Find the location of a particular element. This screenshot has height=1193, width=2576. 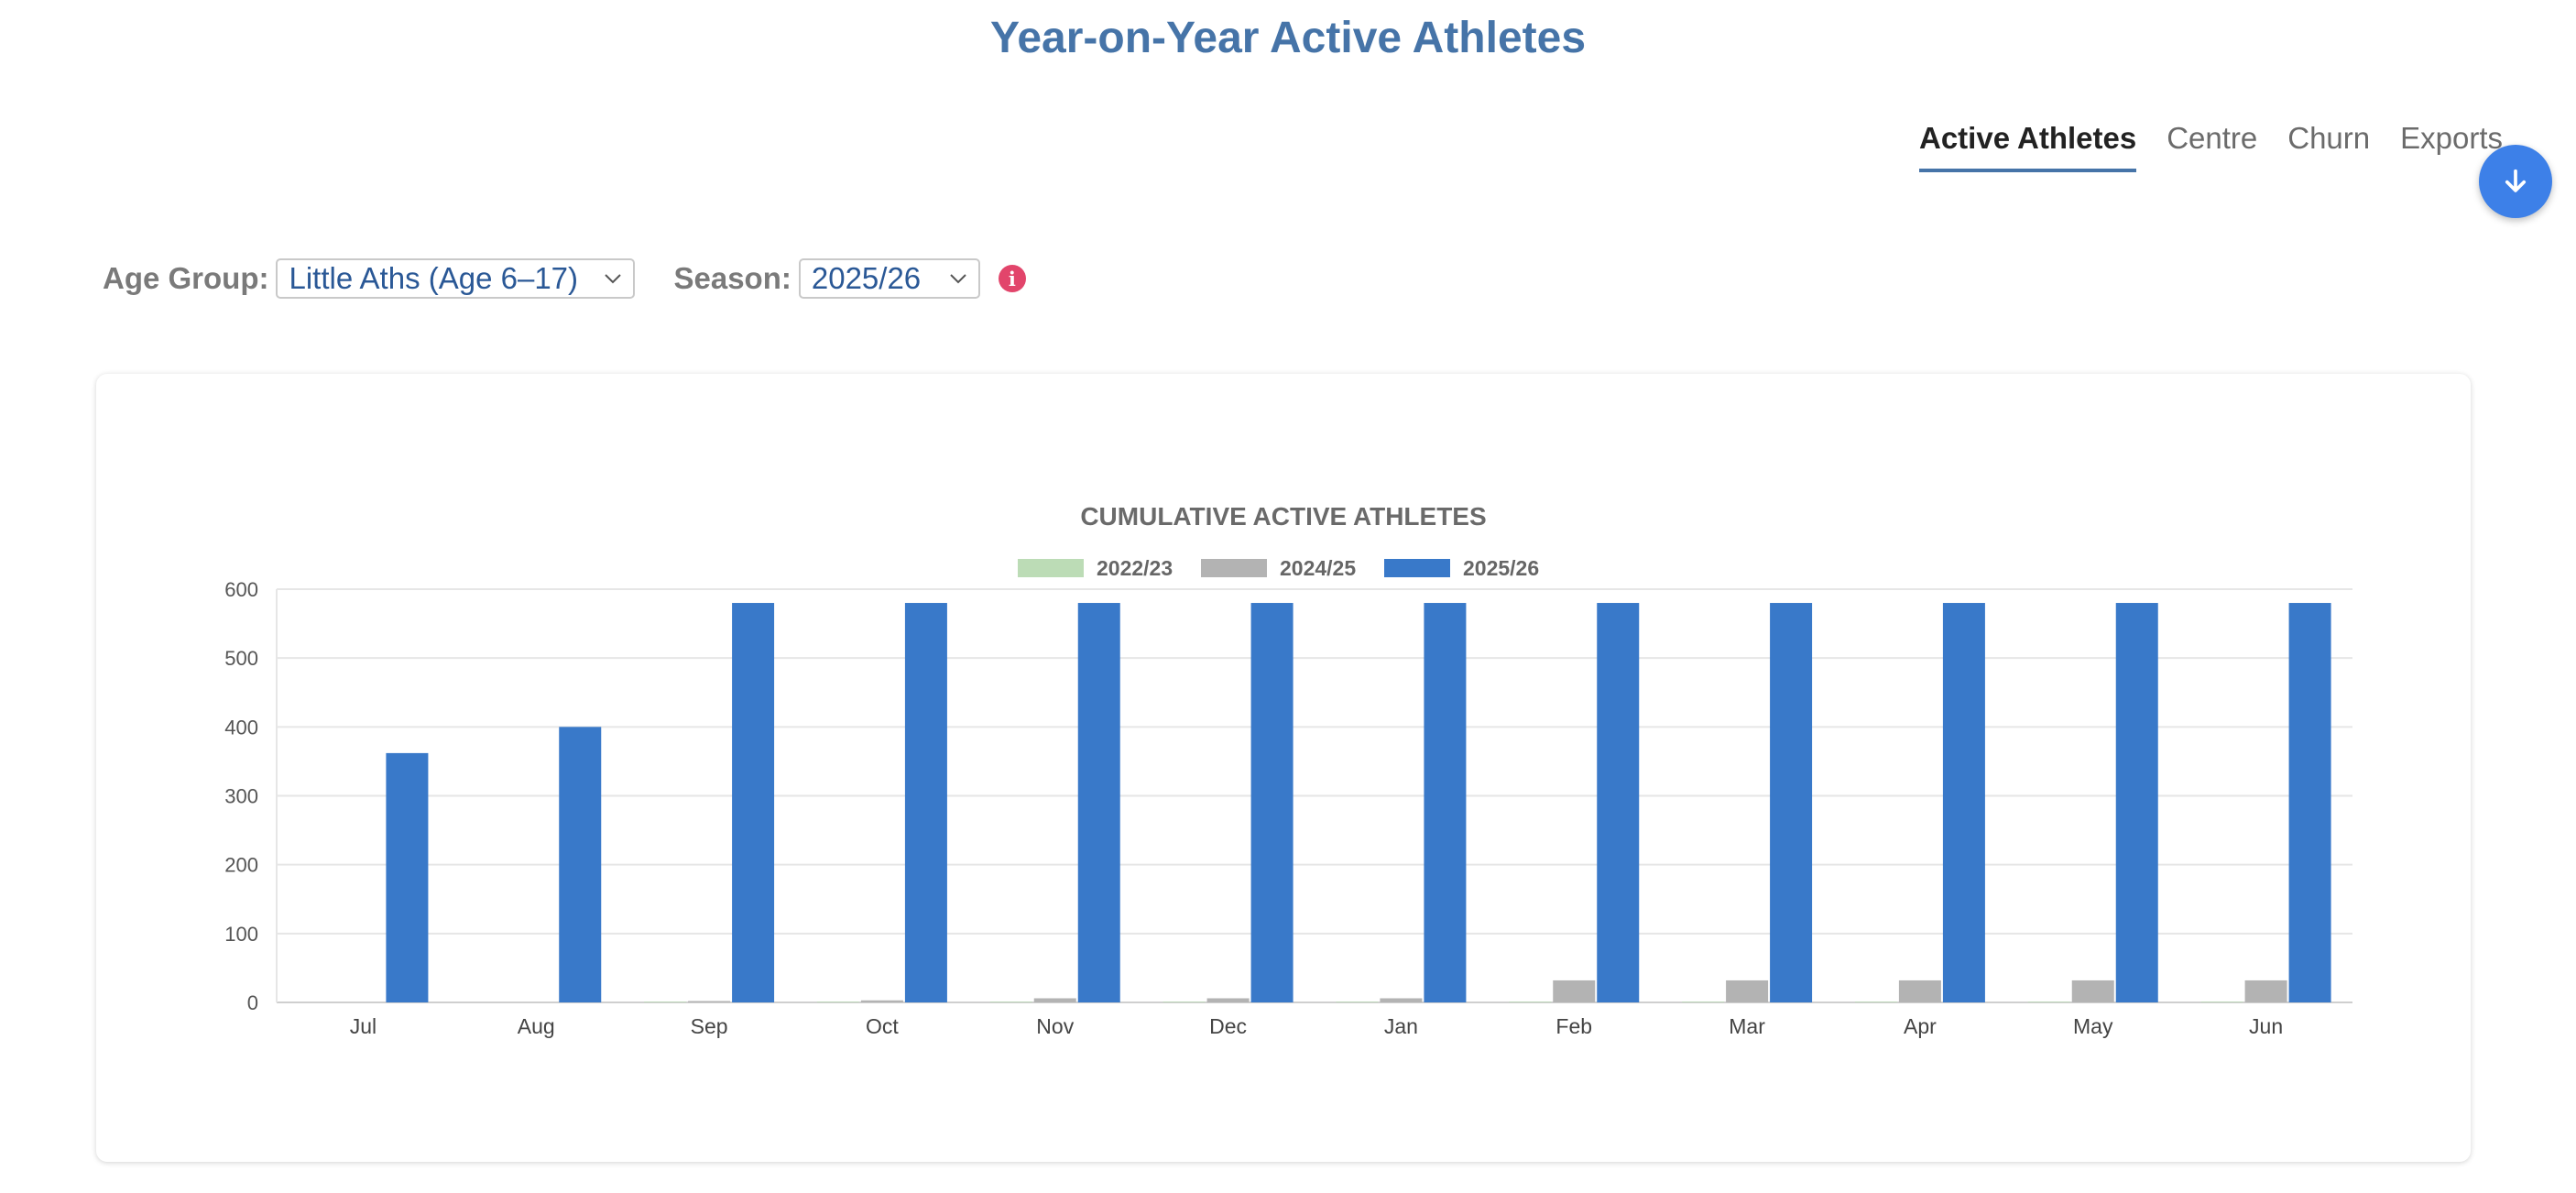

x-tick-label: Feb is located at coordinates (1574, 1026).